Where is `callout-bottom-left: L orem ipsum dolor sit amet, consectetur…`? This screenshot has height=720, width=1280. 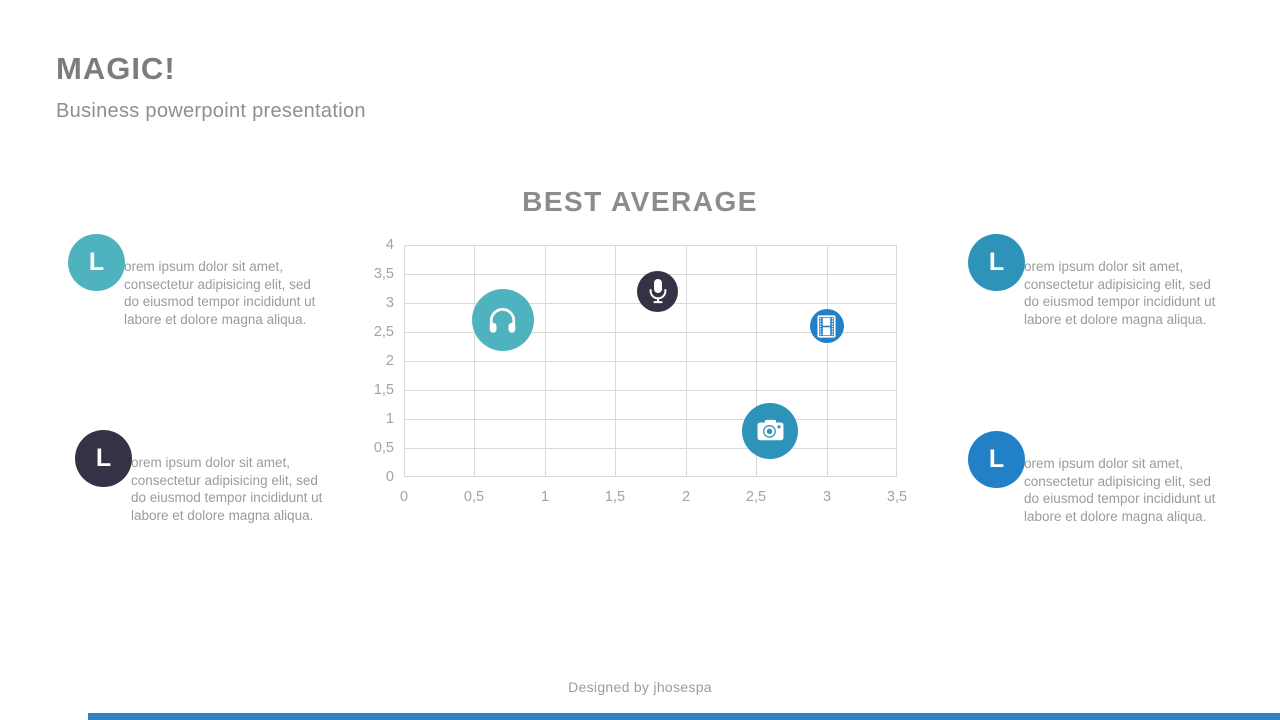
callout-bottom-left: L orem ipsum dolor sit amet, consectetur… is located at coordinates (206, 495).